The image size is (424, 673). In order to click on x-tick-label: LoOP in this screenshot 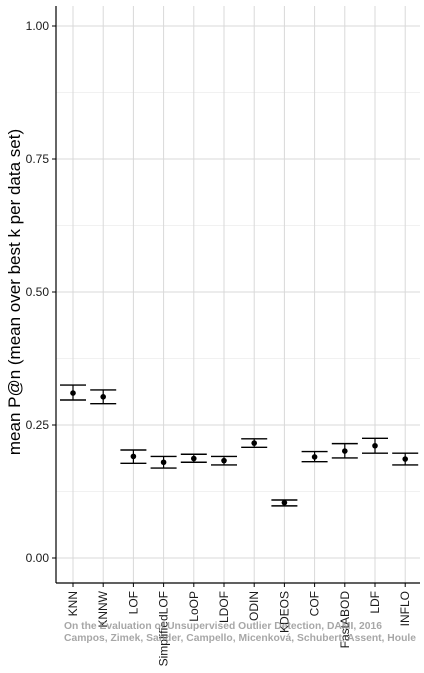, I will do `click(194, 606)`.